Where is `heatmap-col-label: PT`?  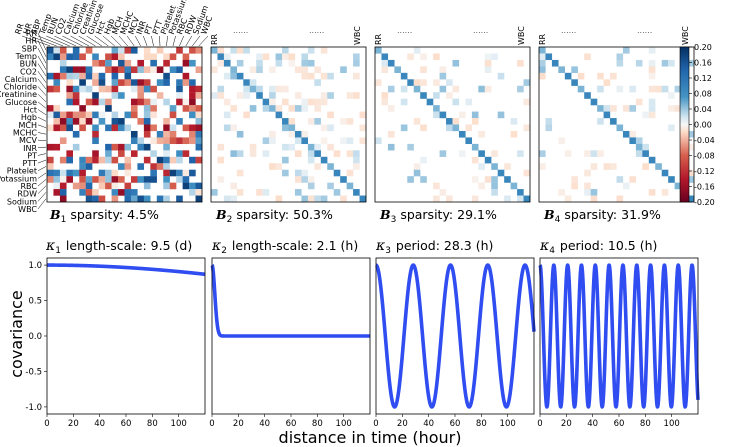
heatmap-col-label: PT is located at coordinates (149, 29).